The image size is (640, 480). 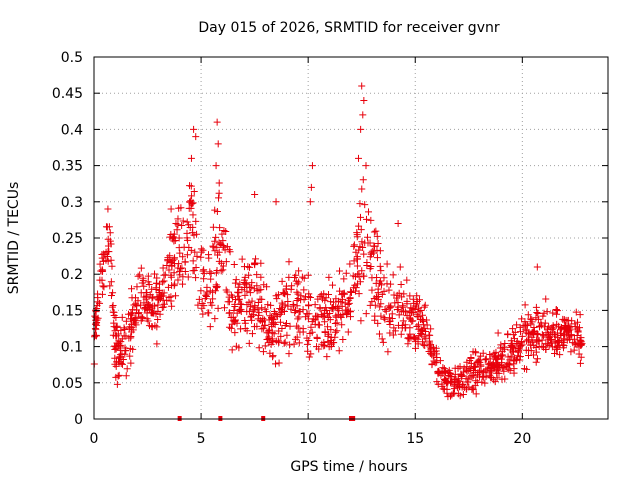 I want to click on y-tick-label: 0.2, so click(x=72, y=275).